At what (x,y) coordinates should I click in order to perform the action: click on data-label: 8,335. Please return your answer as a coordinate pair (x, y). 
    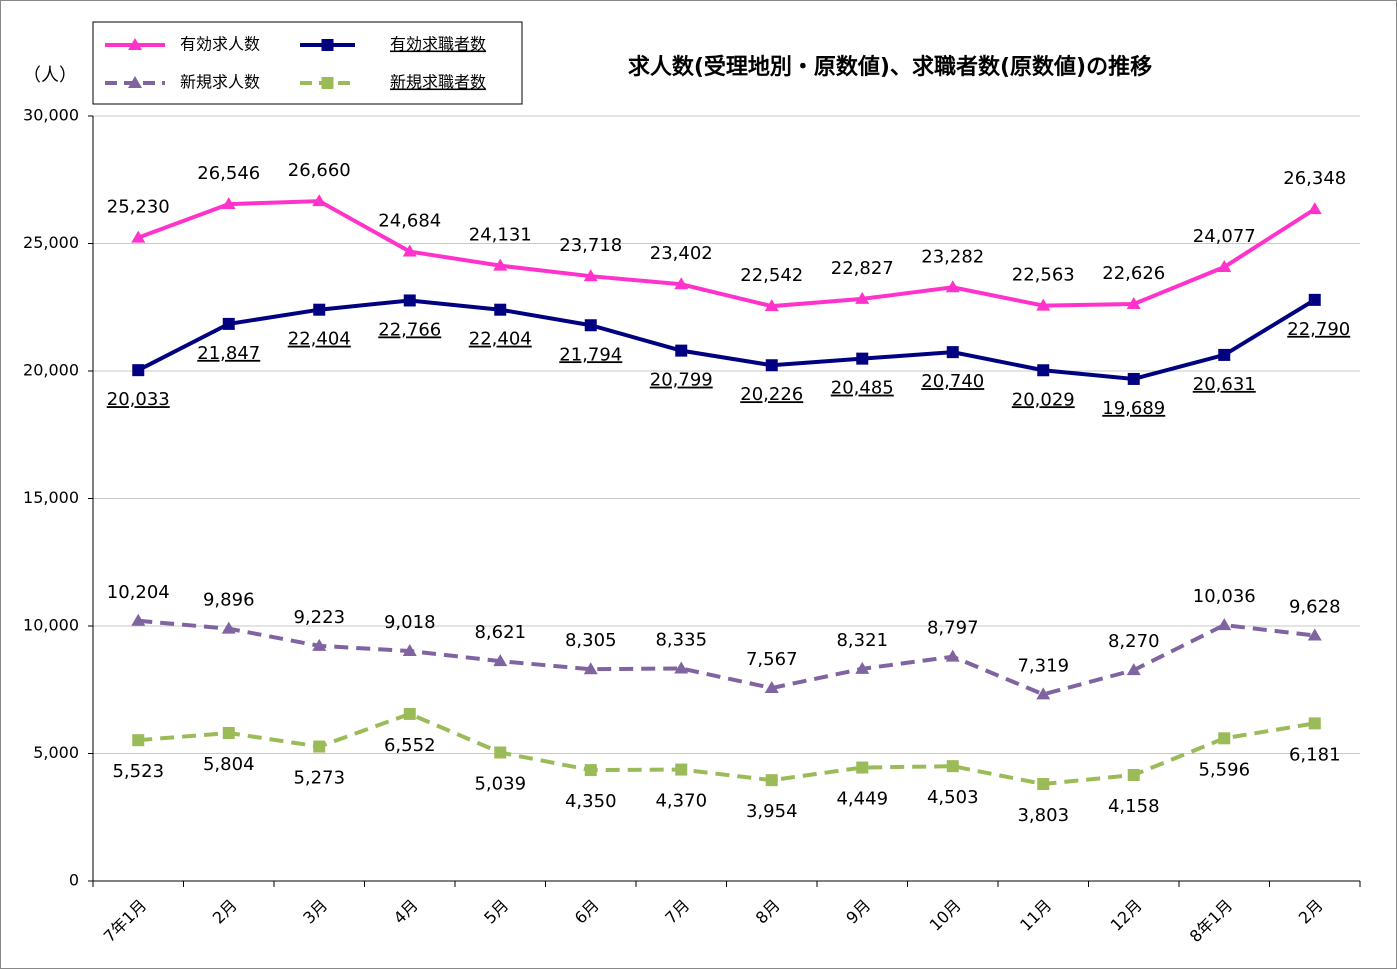
    Looking at the image, I should click on (681, 639).